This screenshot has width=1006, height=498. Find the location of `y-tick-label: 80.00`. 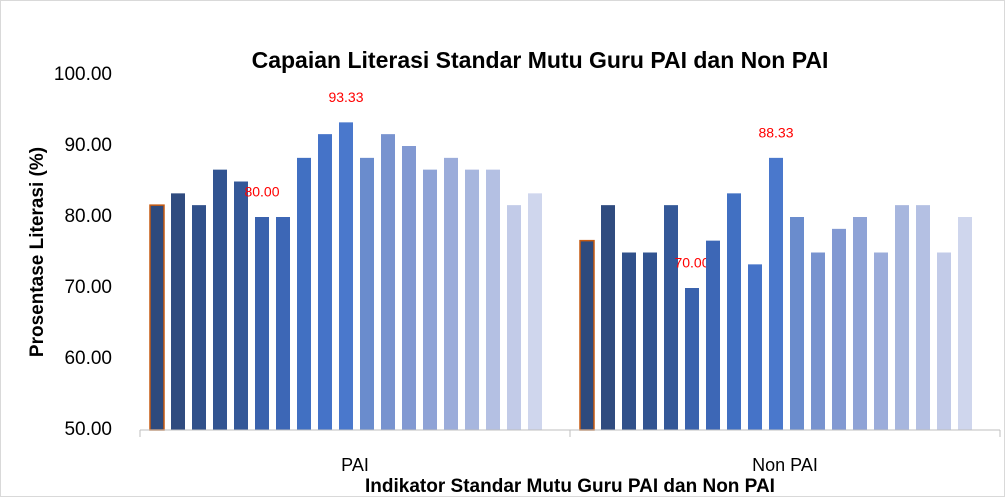

y-tick-label: 80.00 is located at coordinates (88, 216).